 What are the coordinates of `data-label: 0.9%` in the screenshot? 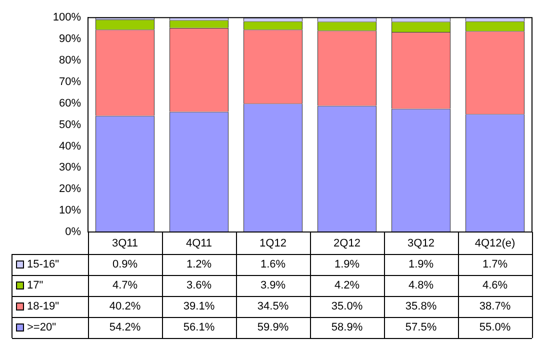 It's located at (125, 264).